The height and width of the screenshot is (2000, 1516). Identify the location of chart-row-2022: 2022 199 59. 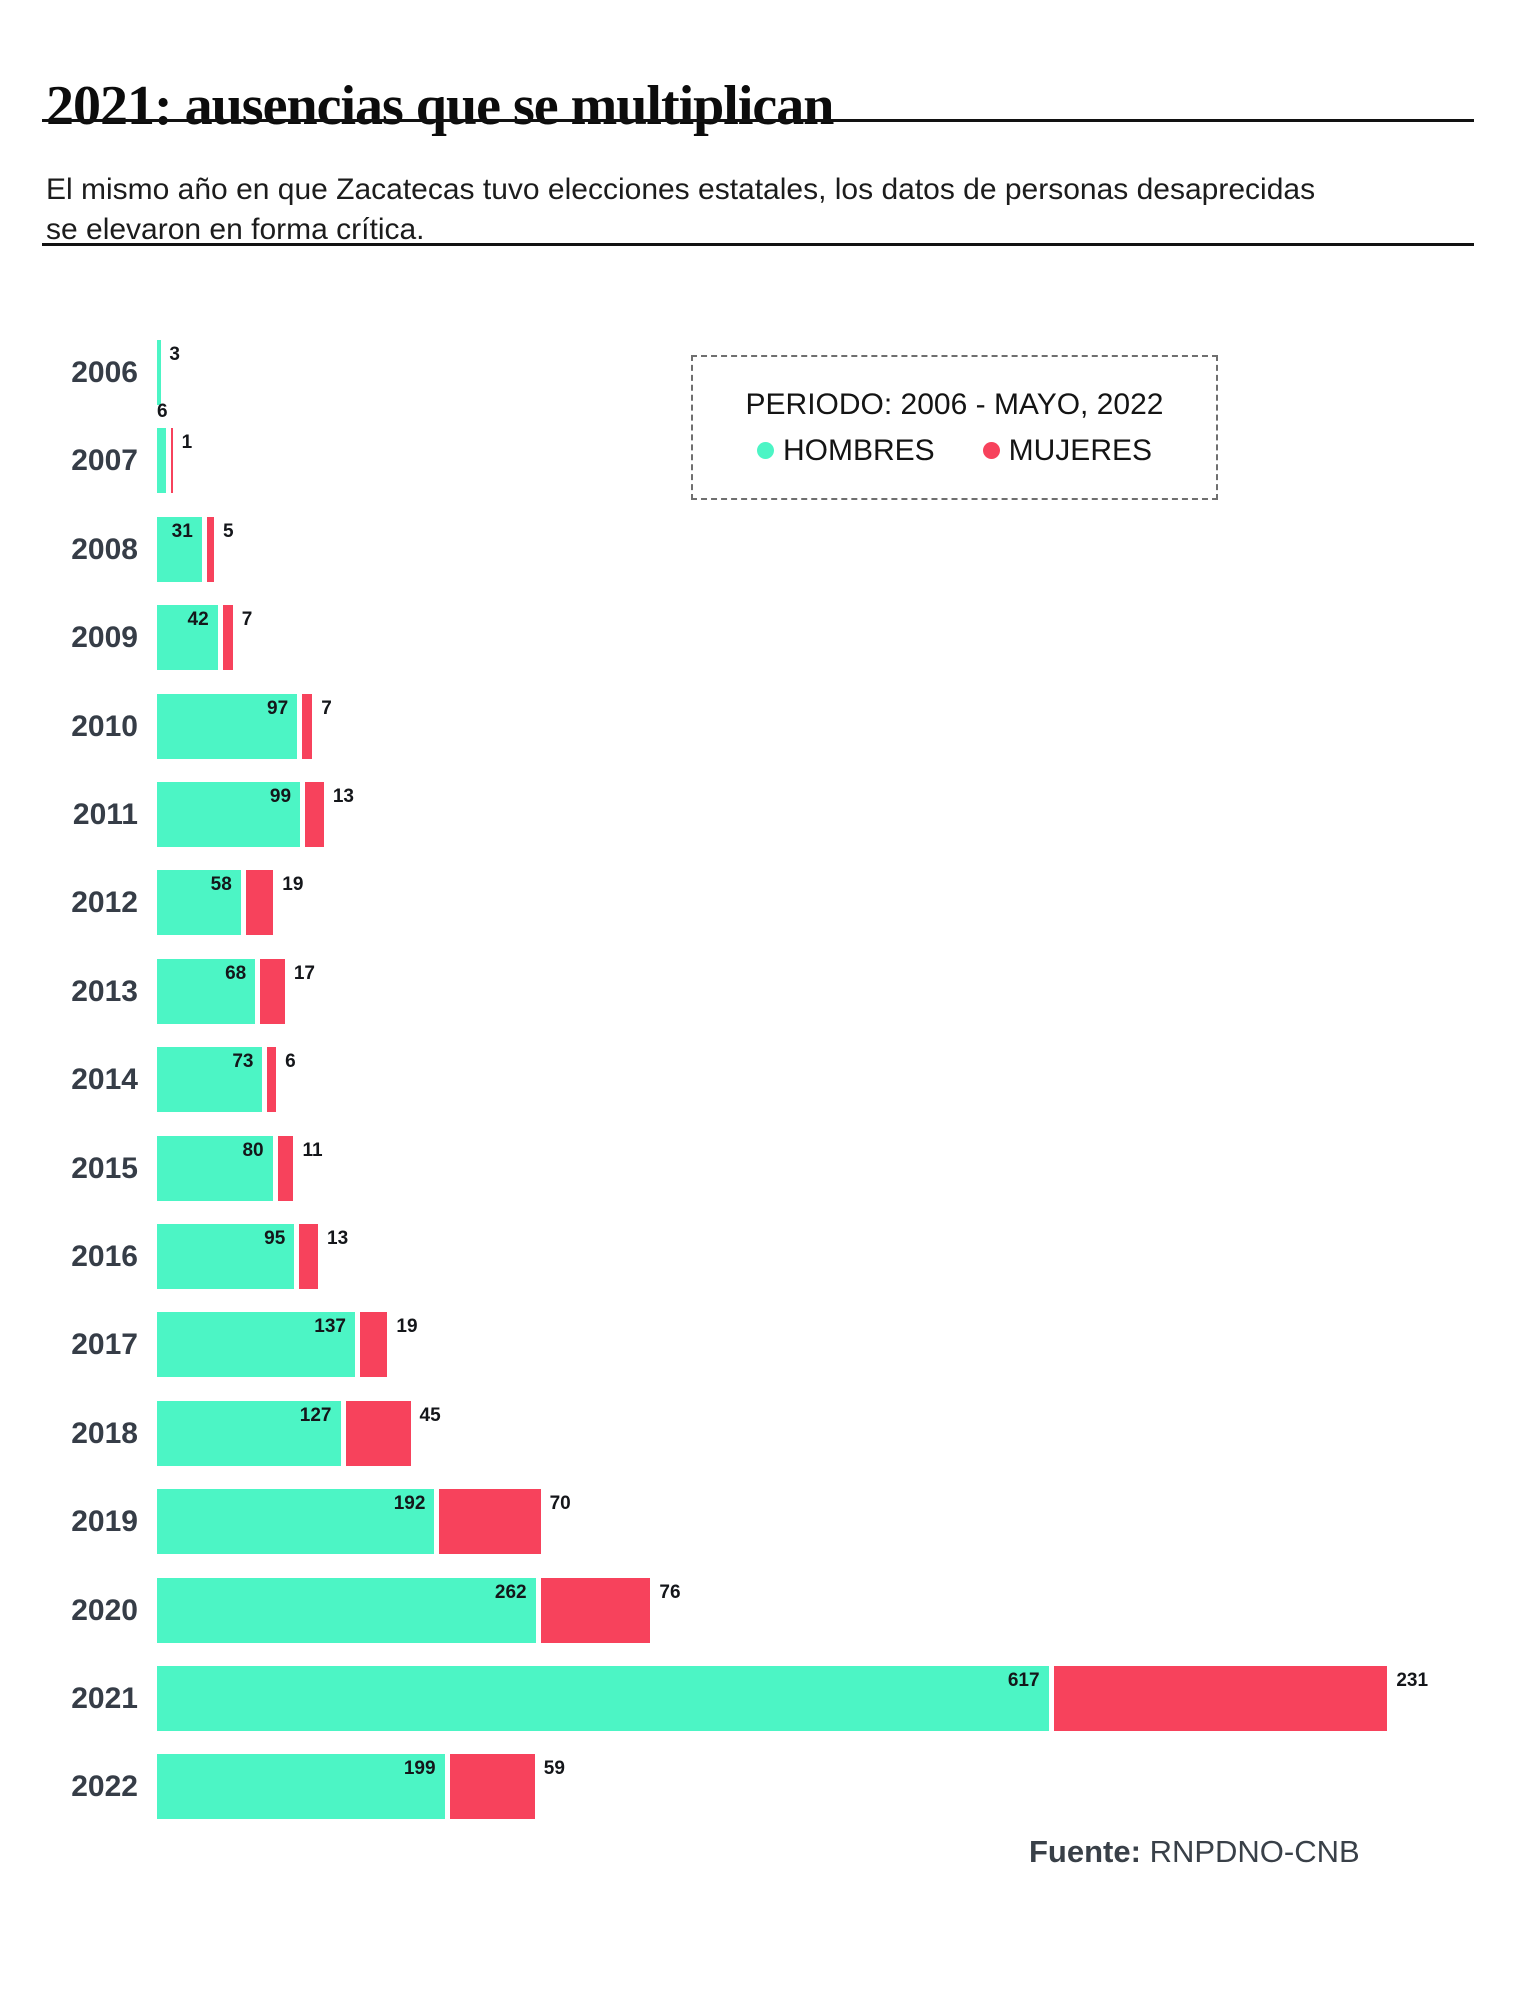
(758, 1787).